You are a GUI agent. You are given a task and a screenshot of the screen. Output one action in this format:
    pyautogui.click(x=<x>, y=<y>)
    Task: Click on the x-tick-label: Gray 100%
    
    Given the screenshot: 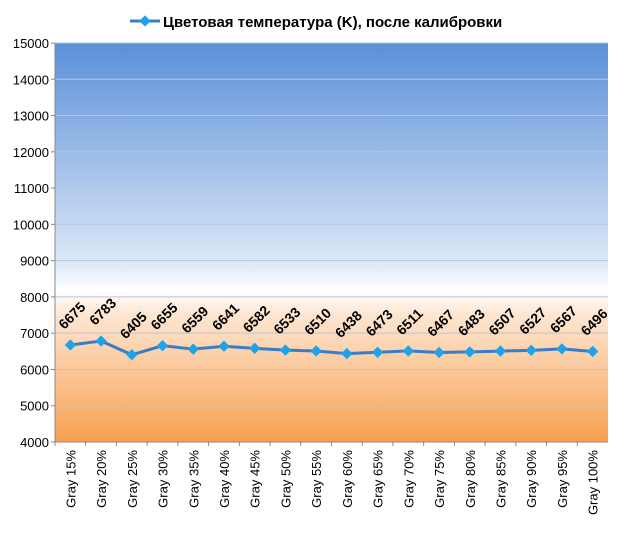 What is the action you would take?
    pyautogui.click(x=593, y=482)
    